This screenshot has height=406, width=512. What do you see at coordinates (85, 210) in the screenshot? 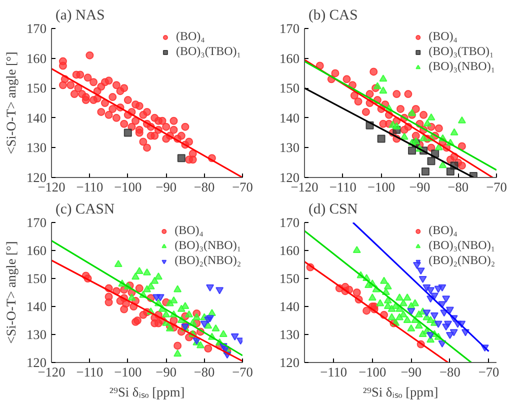
I see `chart-title: (c) CASN` at bounding box center [85, 210].